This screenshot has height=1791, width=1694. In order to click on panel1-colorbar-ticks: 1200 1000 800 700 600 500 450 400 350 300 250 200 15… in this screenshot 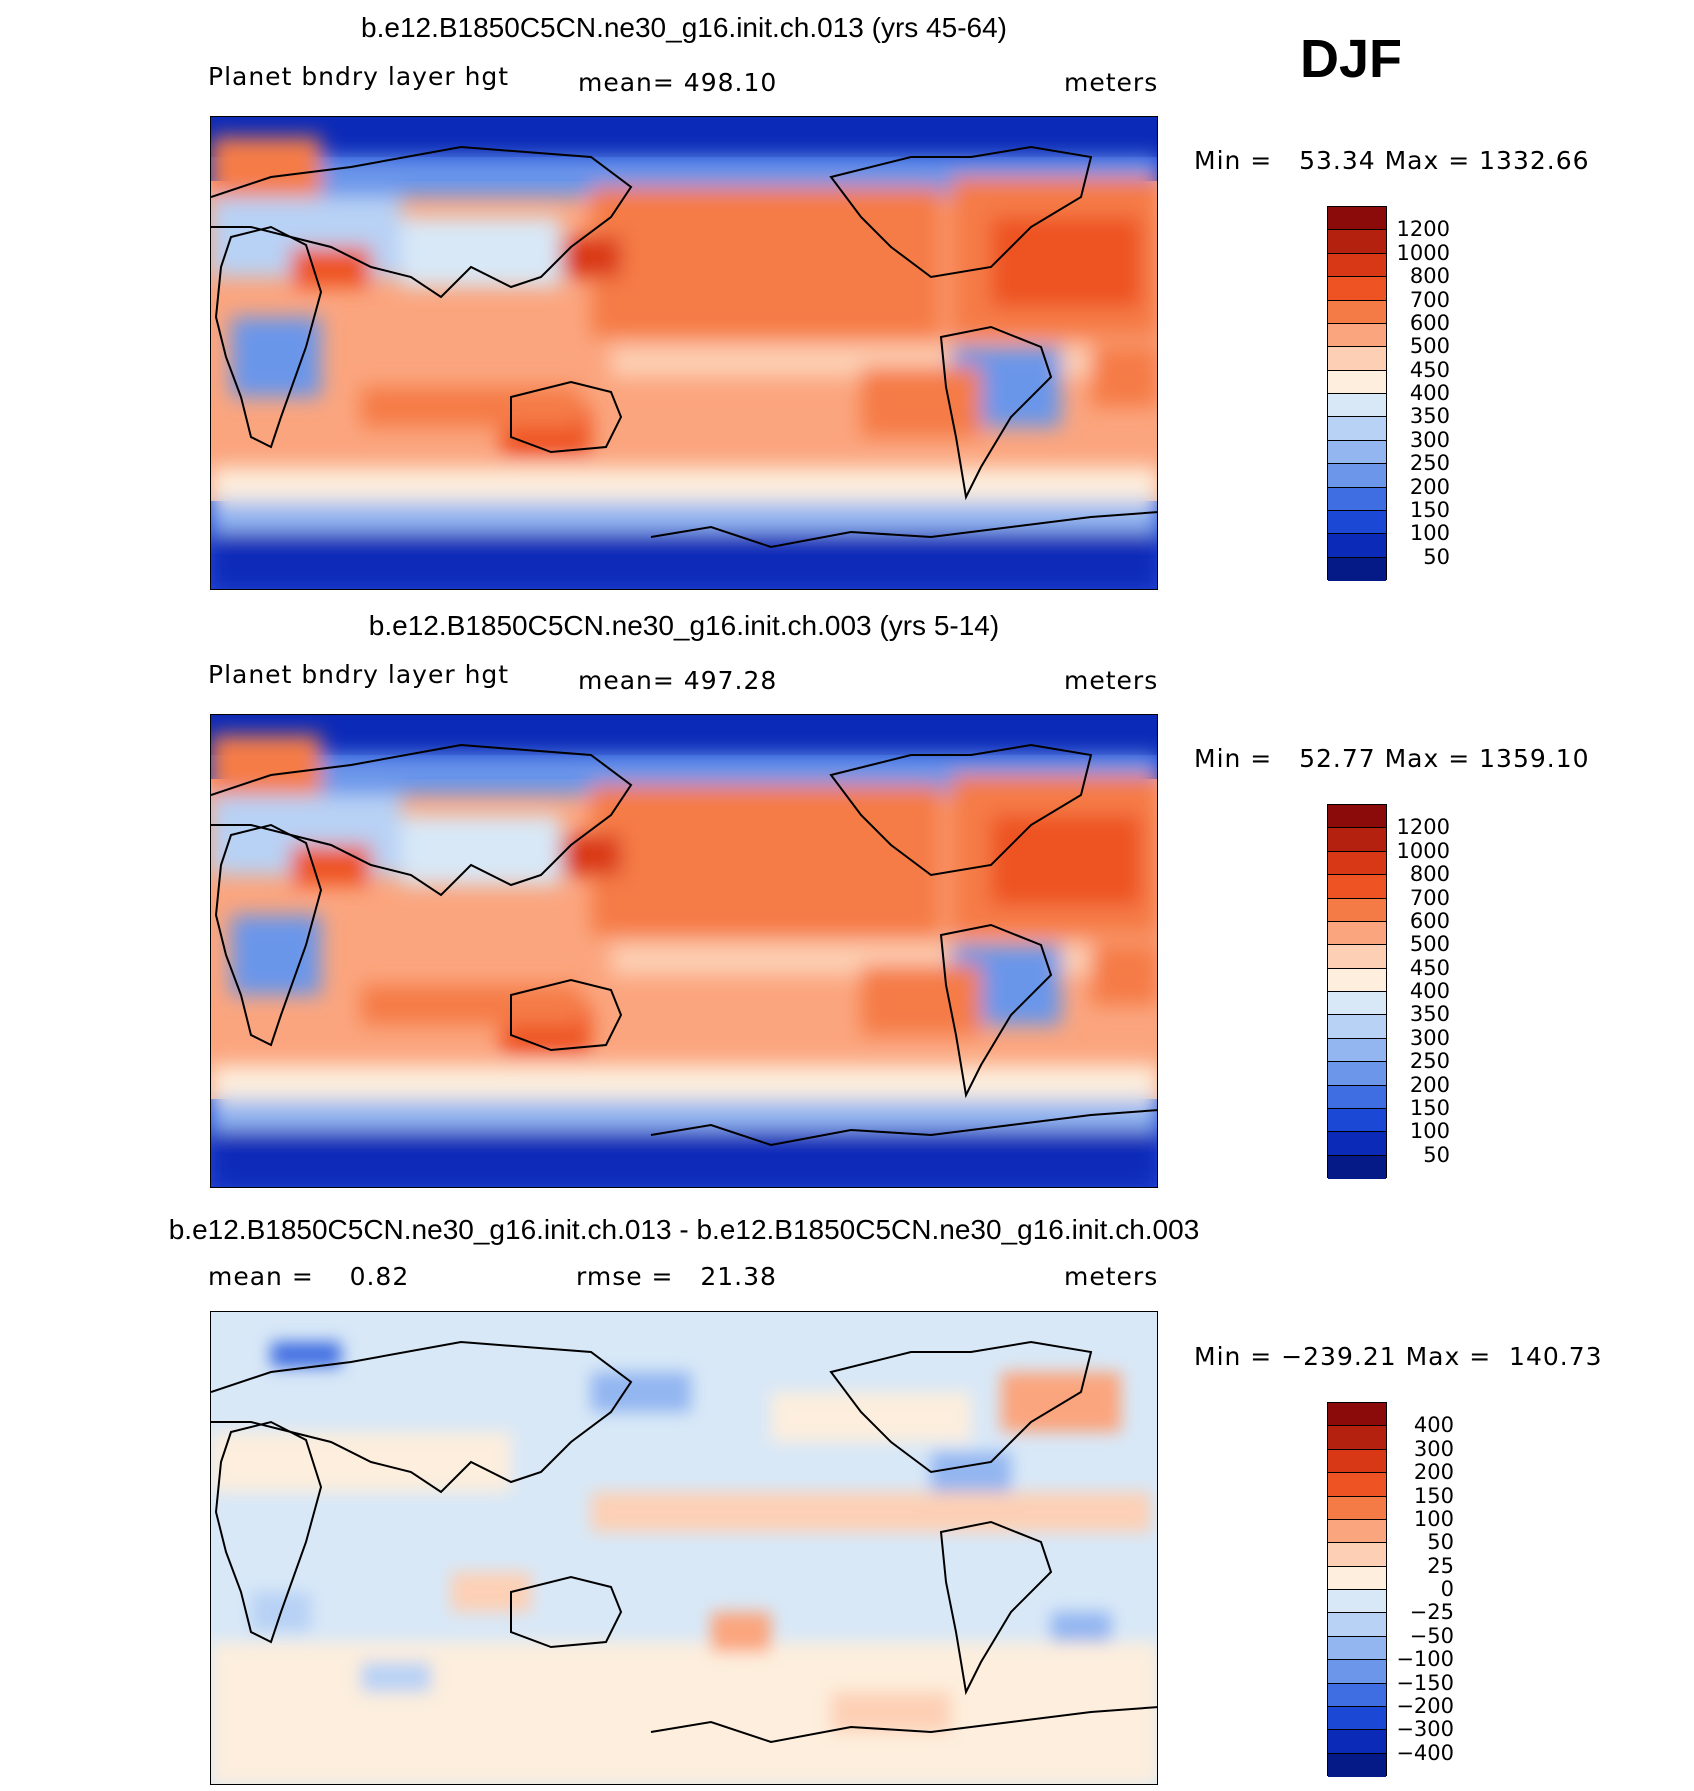, I will do `click(1420, 393)`.